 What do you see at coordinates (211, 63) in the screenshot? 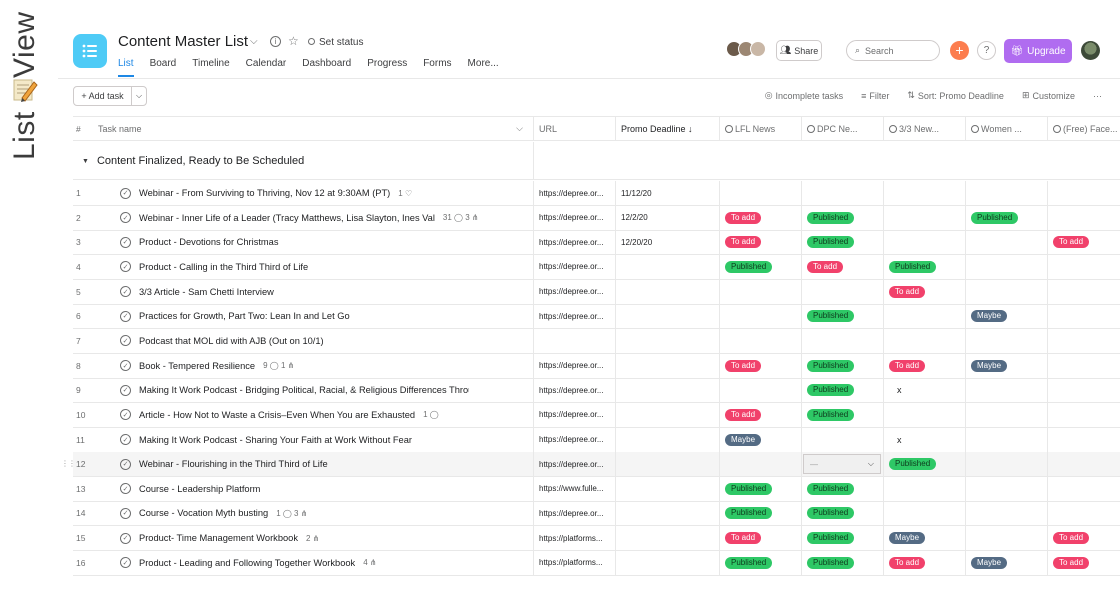
I see `tab-timeline: Timeline` at bounding box center [211, 63].